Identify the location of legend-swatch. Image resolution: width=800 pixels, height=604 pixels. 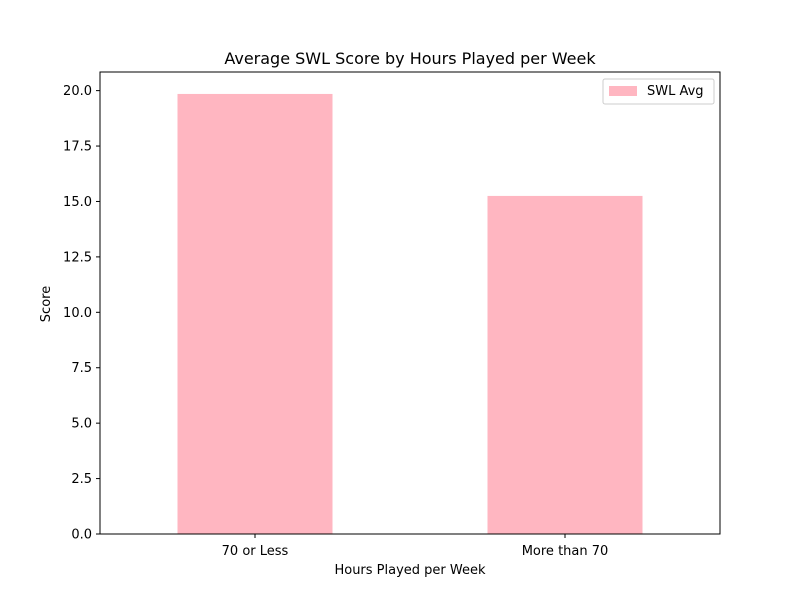
(623, 91).